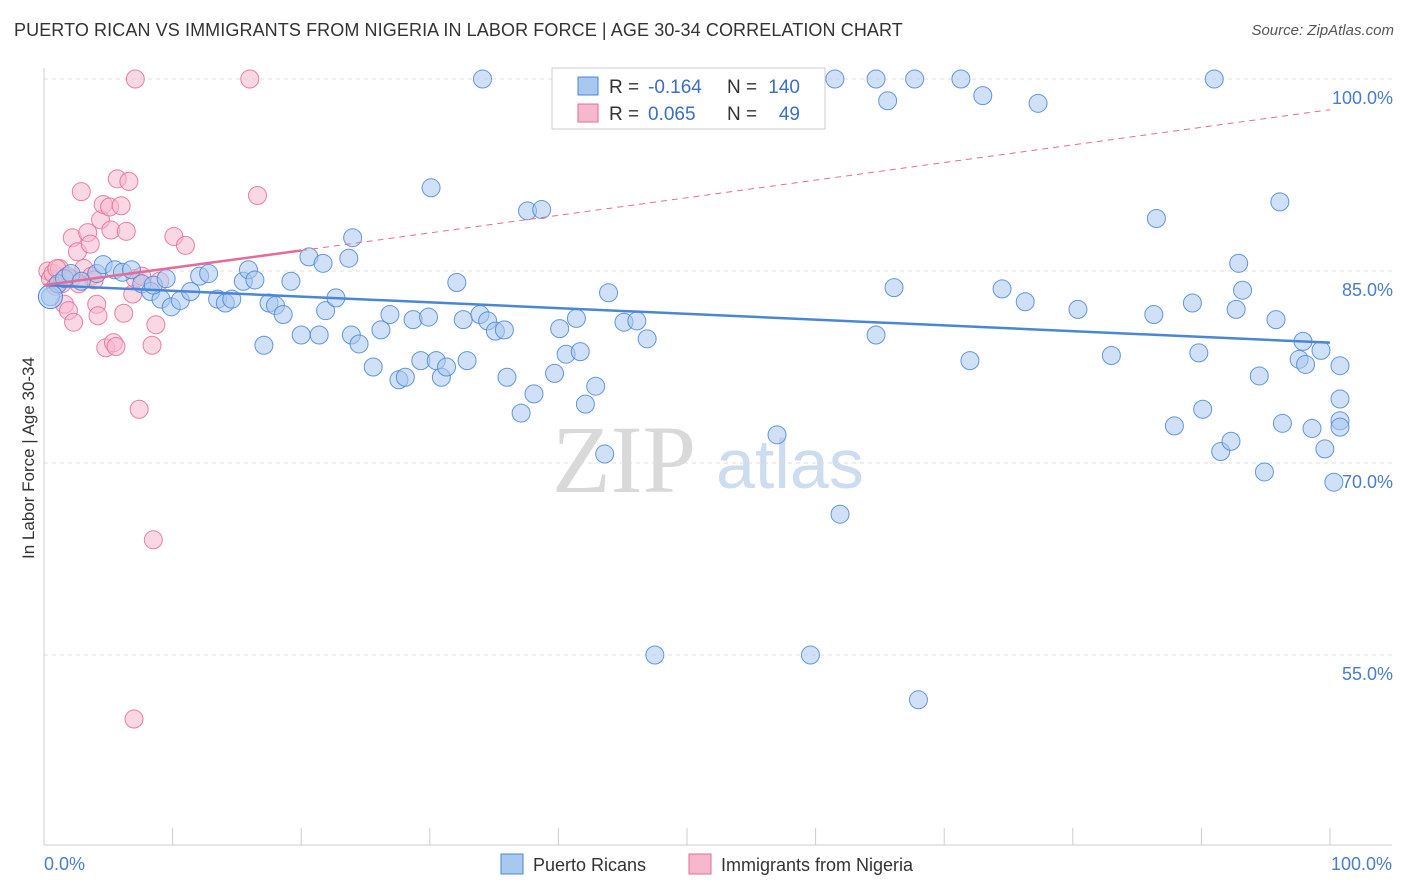  Describe the element at coordinates (1367, 674) in the screenshot. I see `y-tick-label: 55.0%` at that location.